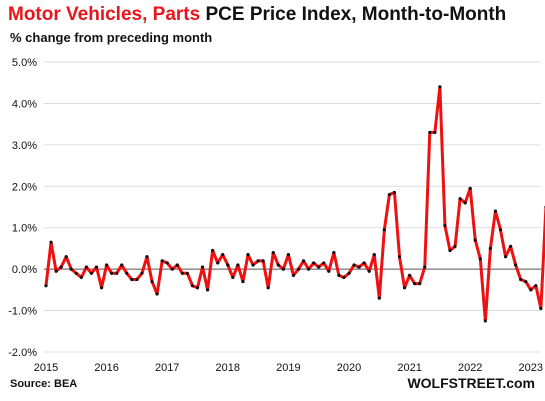 This screenshot has height=401, width=545. I want to click on x-axis-ticks: 2015 2016 2017 2018 2019 2020 2021 2022 2023, so click(288, 368).